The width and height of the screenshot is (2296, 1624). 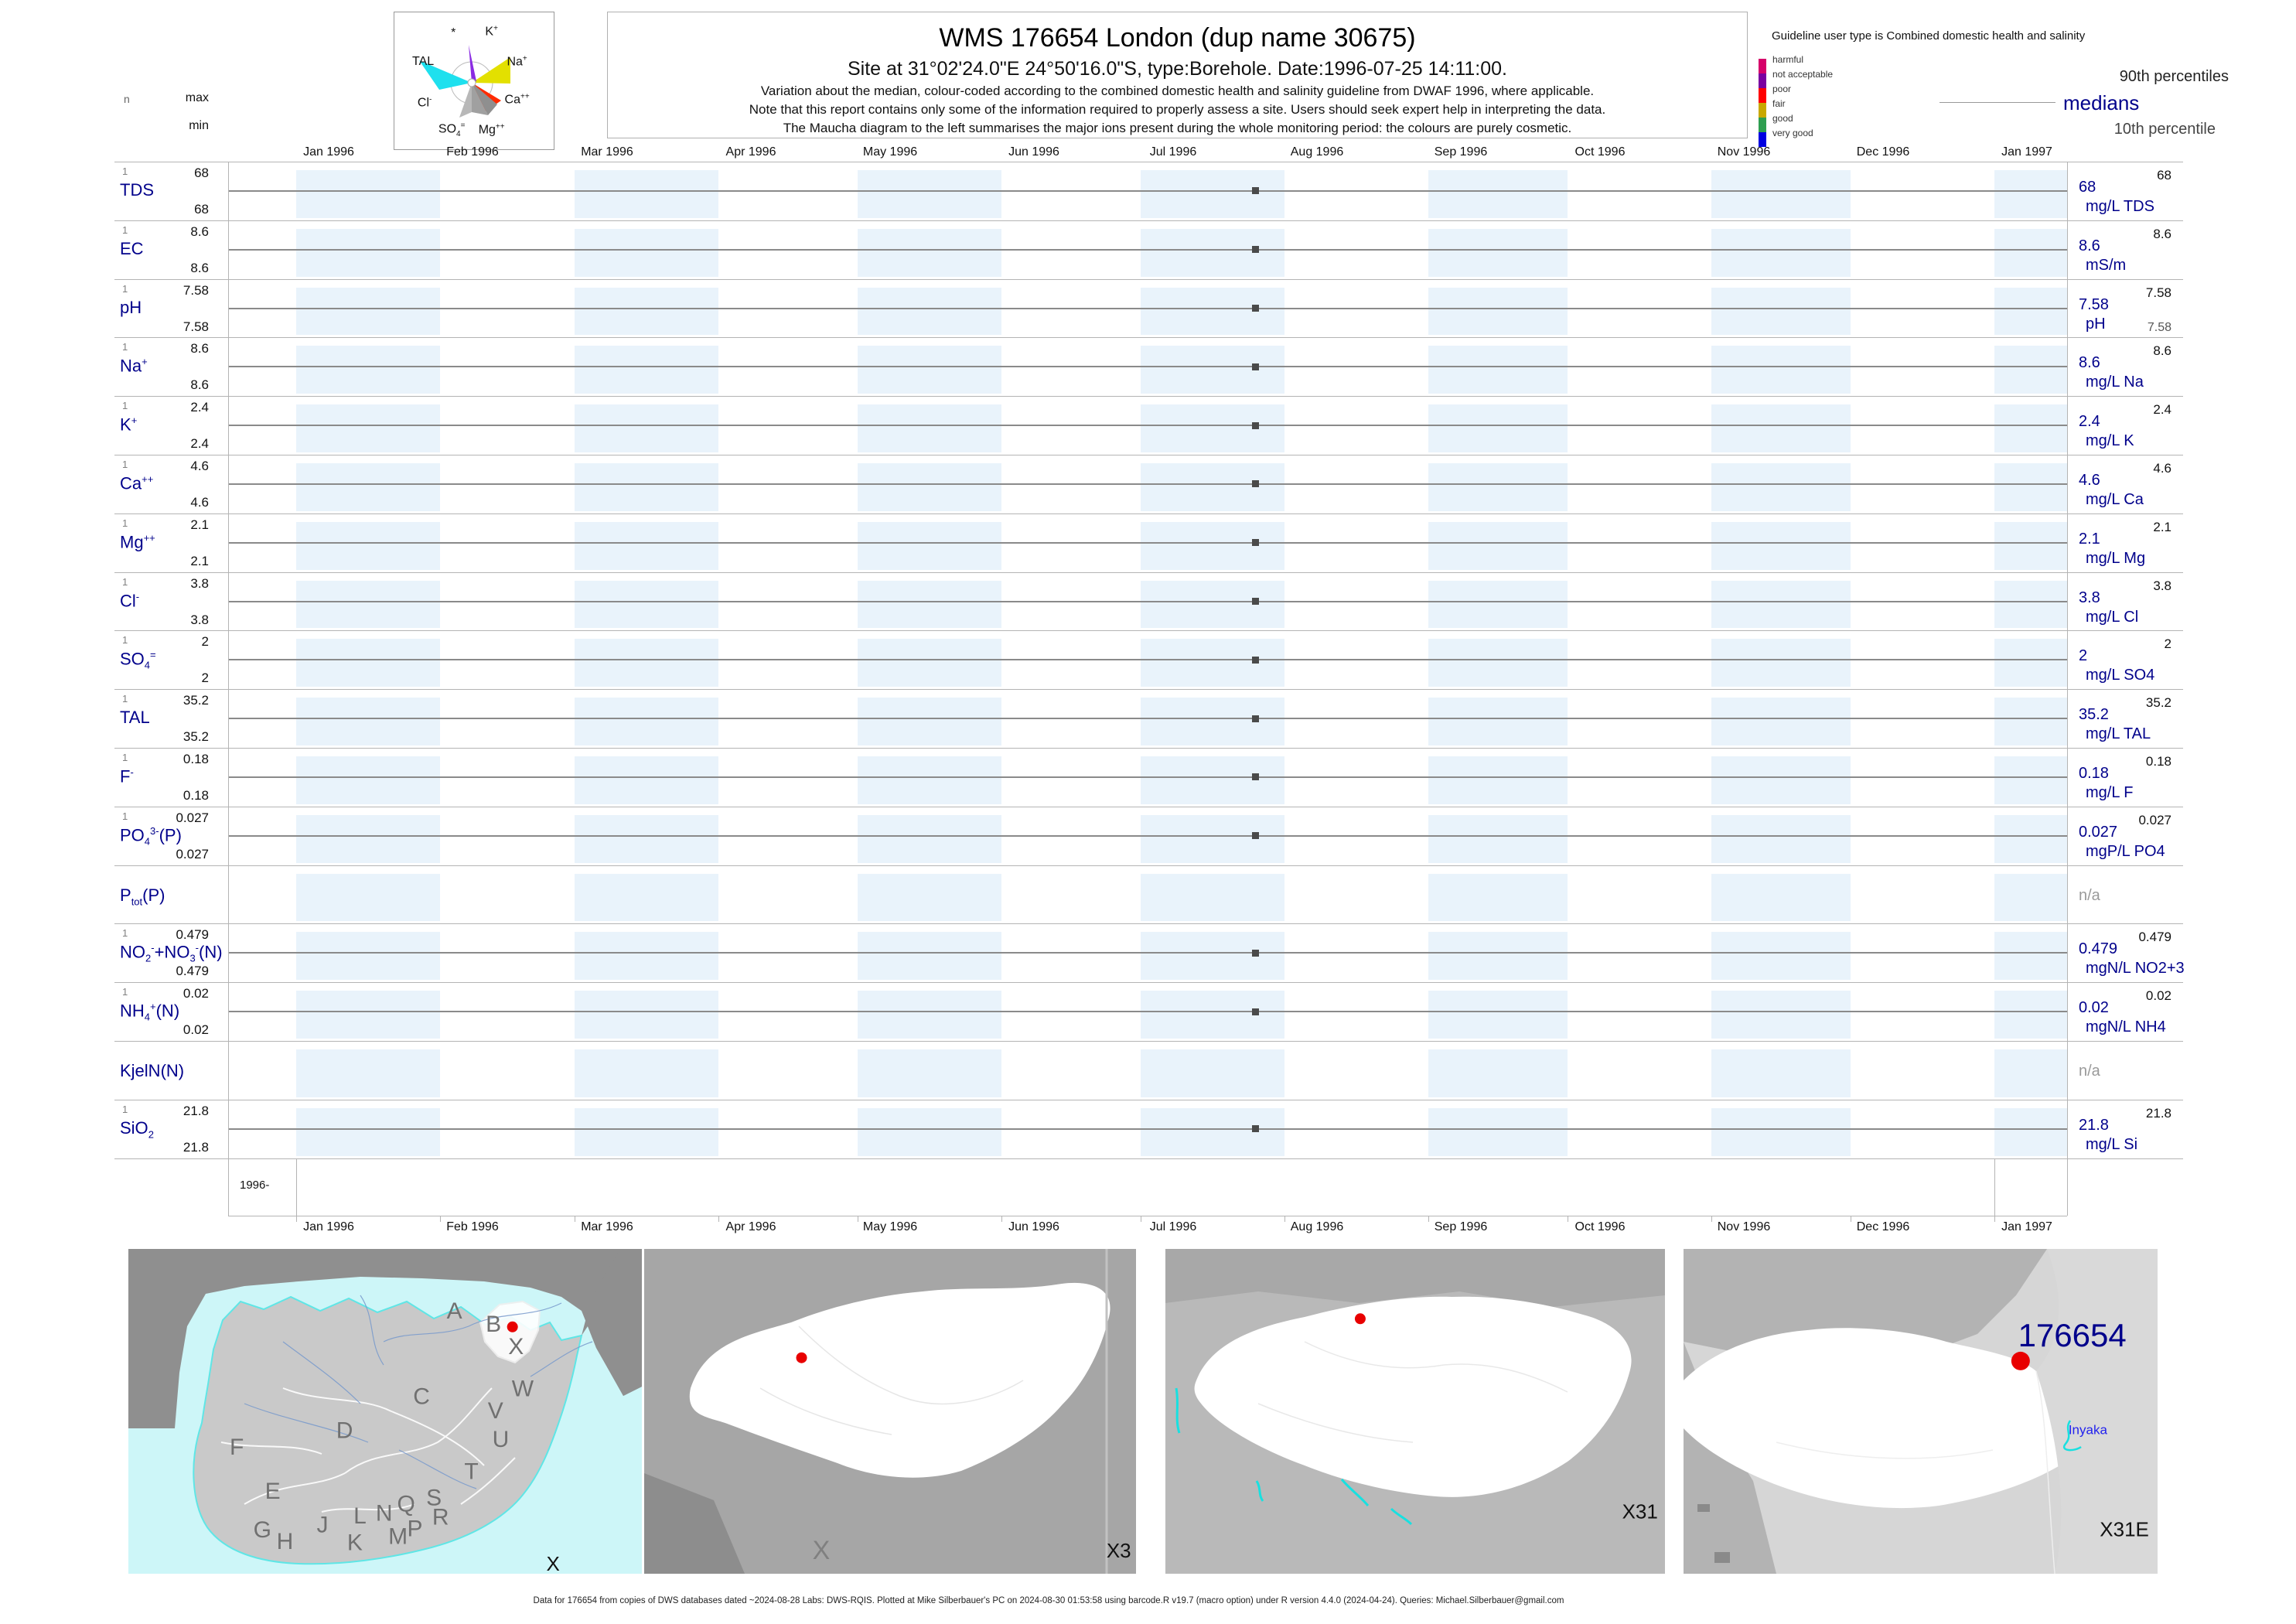 I want to click on year-boundary-tick, so click(x=1994, y=1187).